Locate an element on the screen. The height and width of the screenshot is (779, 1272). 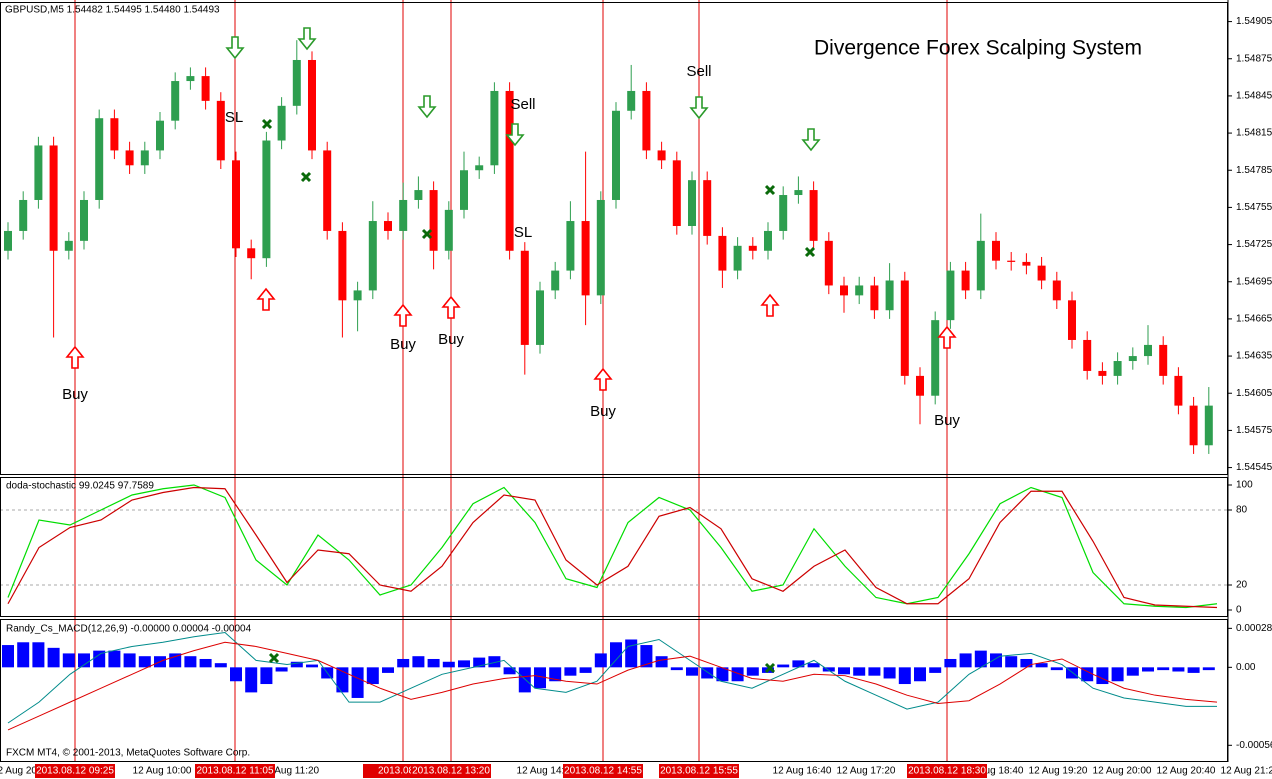
time-label: 12 Aug 19:20 is located at coordinates (1058, 771).